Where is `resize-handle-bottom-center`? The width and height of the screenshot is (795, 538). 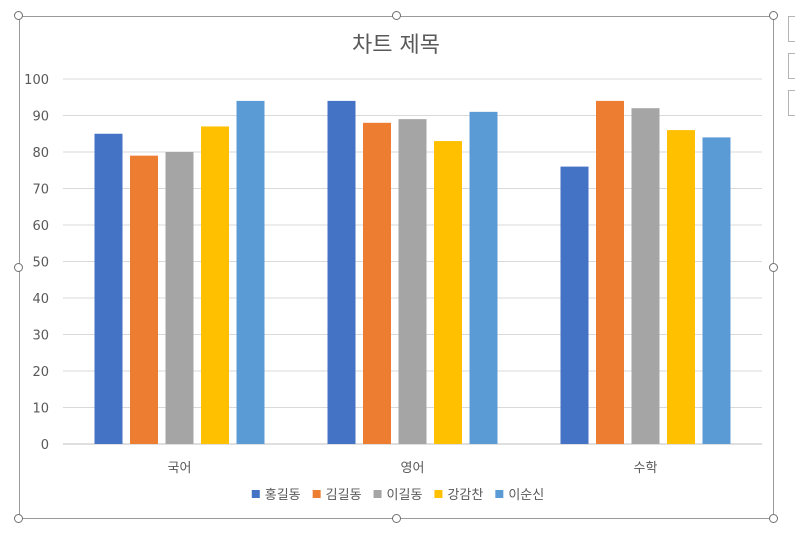 resize-handle-bottom-center is located at coordinates (396, 518).